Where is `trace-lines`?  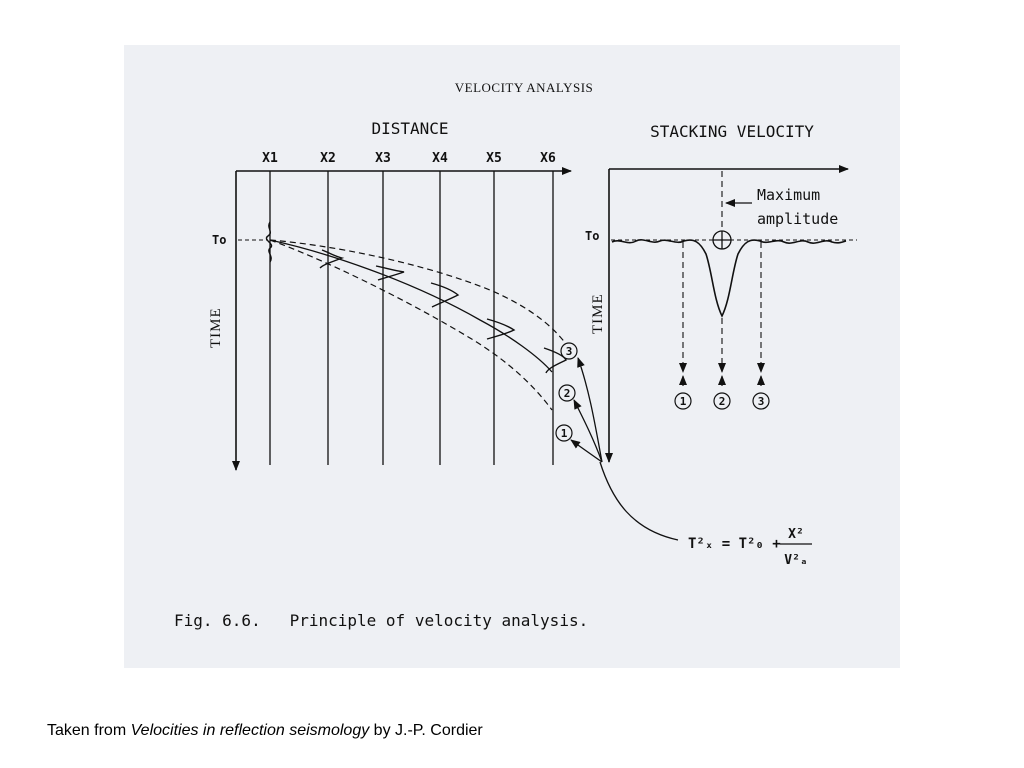 trace-lines is located at coordinates (411, 318).